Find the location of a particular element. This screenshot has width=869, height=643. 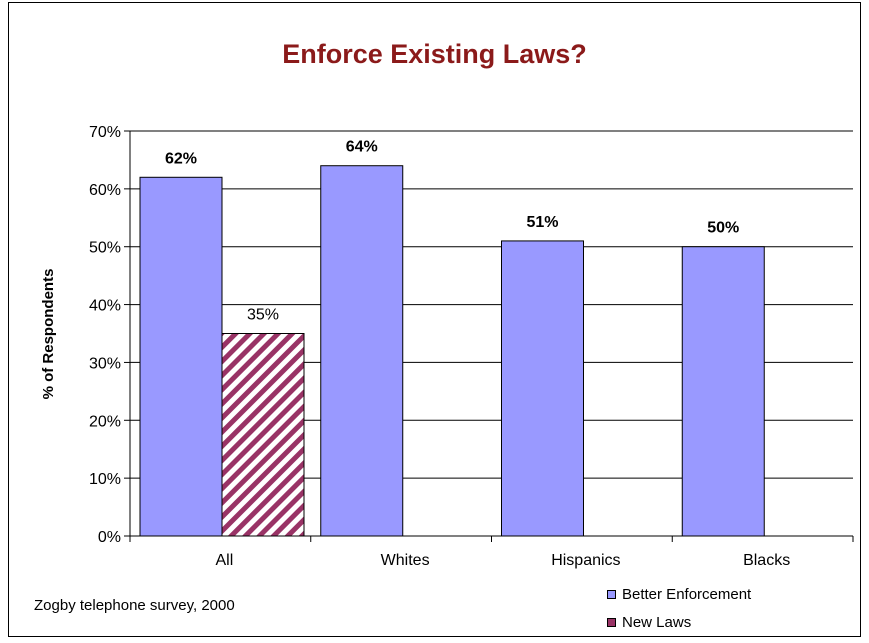

bar-better-enforcement-hispanics is located at coordinates (542, 388).